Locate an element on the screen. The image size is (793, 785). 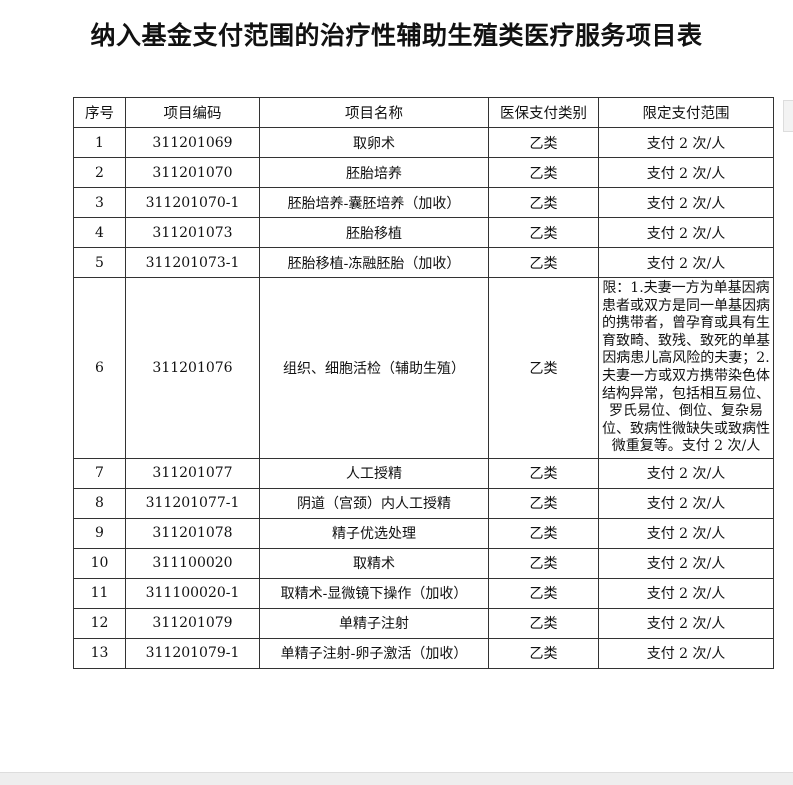
cell-code: 311201073 is located at coordinates (192, 232).